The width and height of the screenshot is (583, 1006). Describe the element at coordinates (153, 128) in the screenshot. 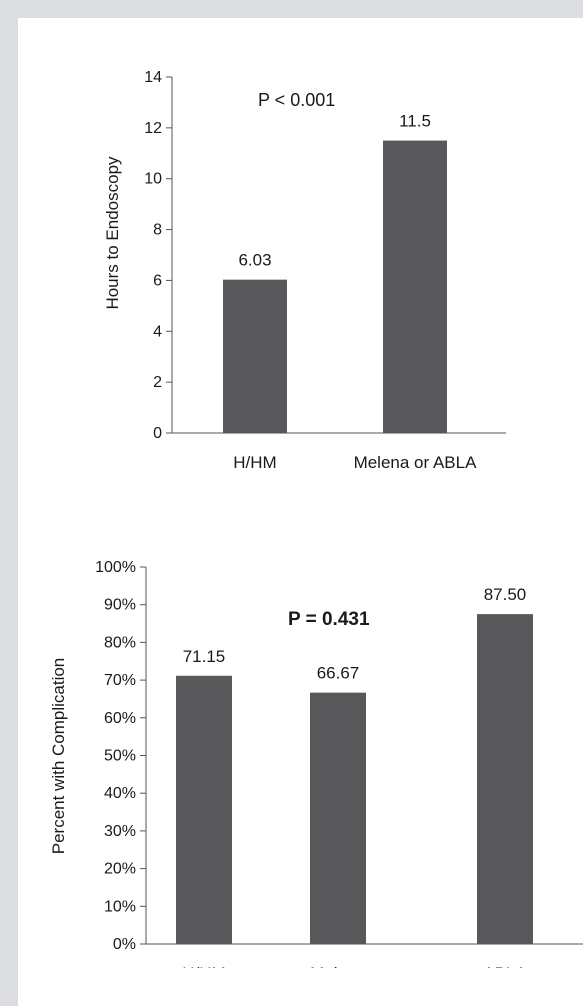

I see `y-tick-label: 12` at that location.